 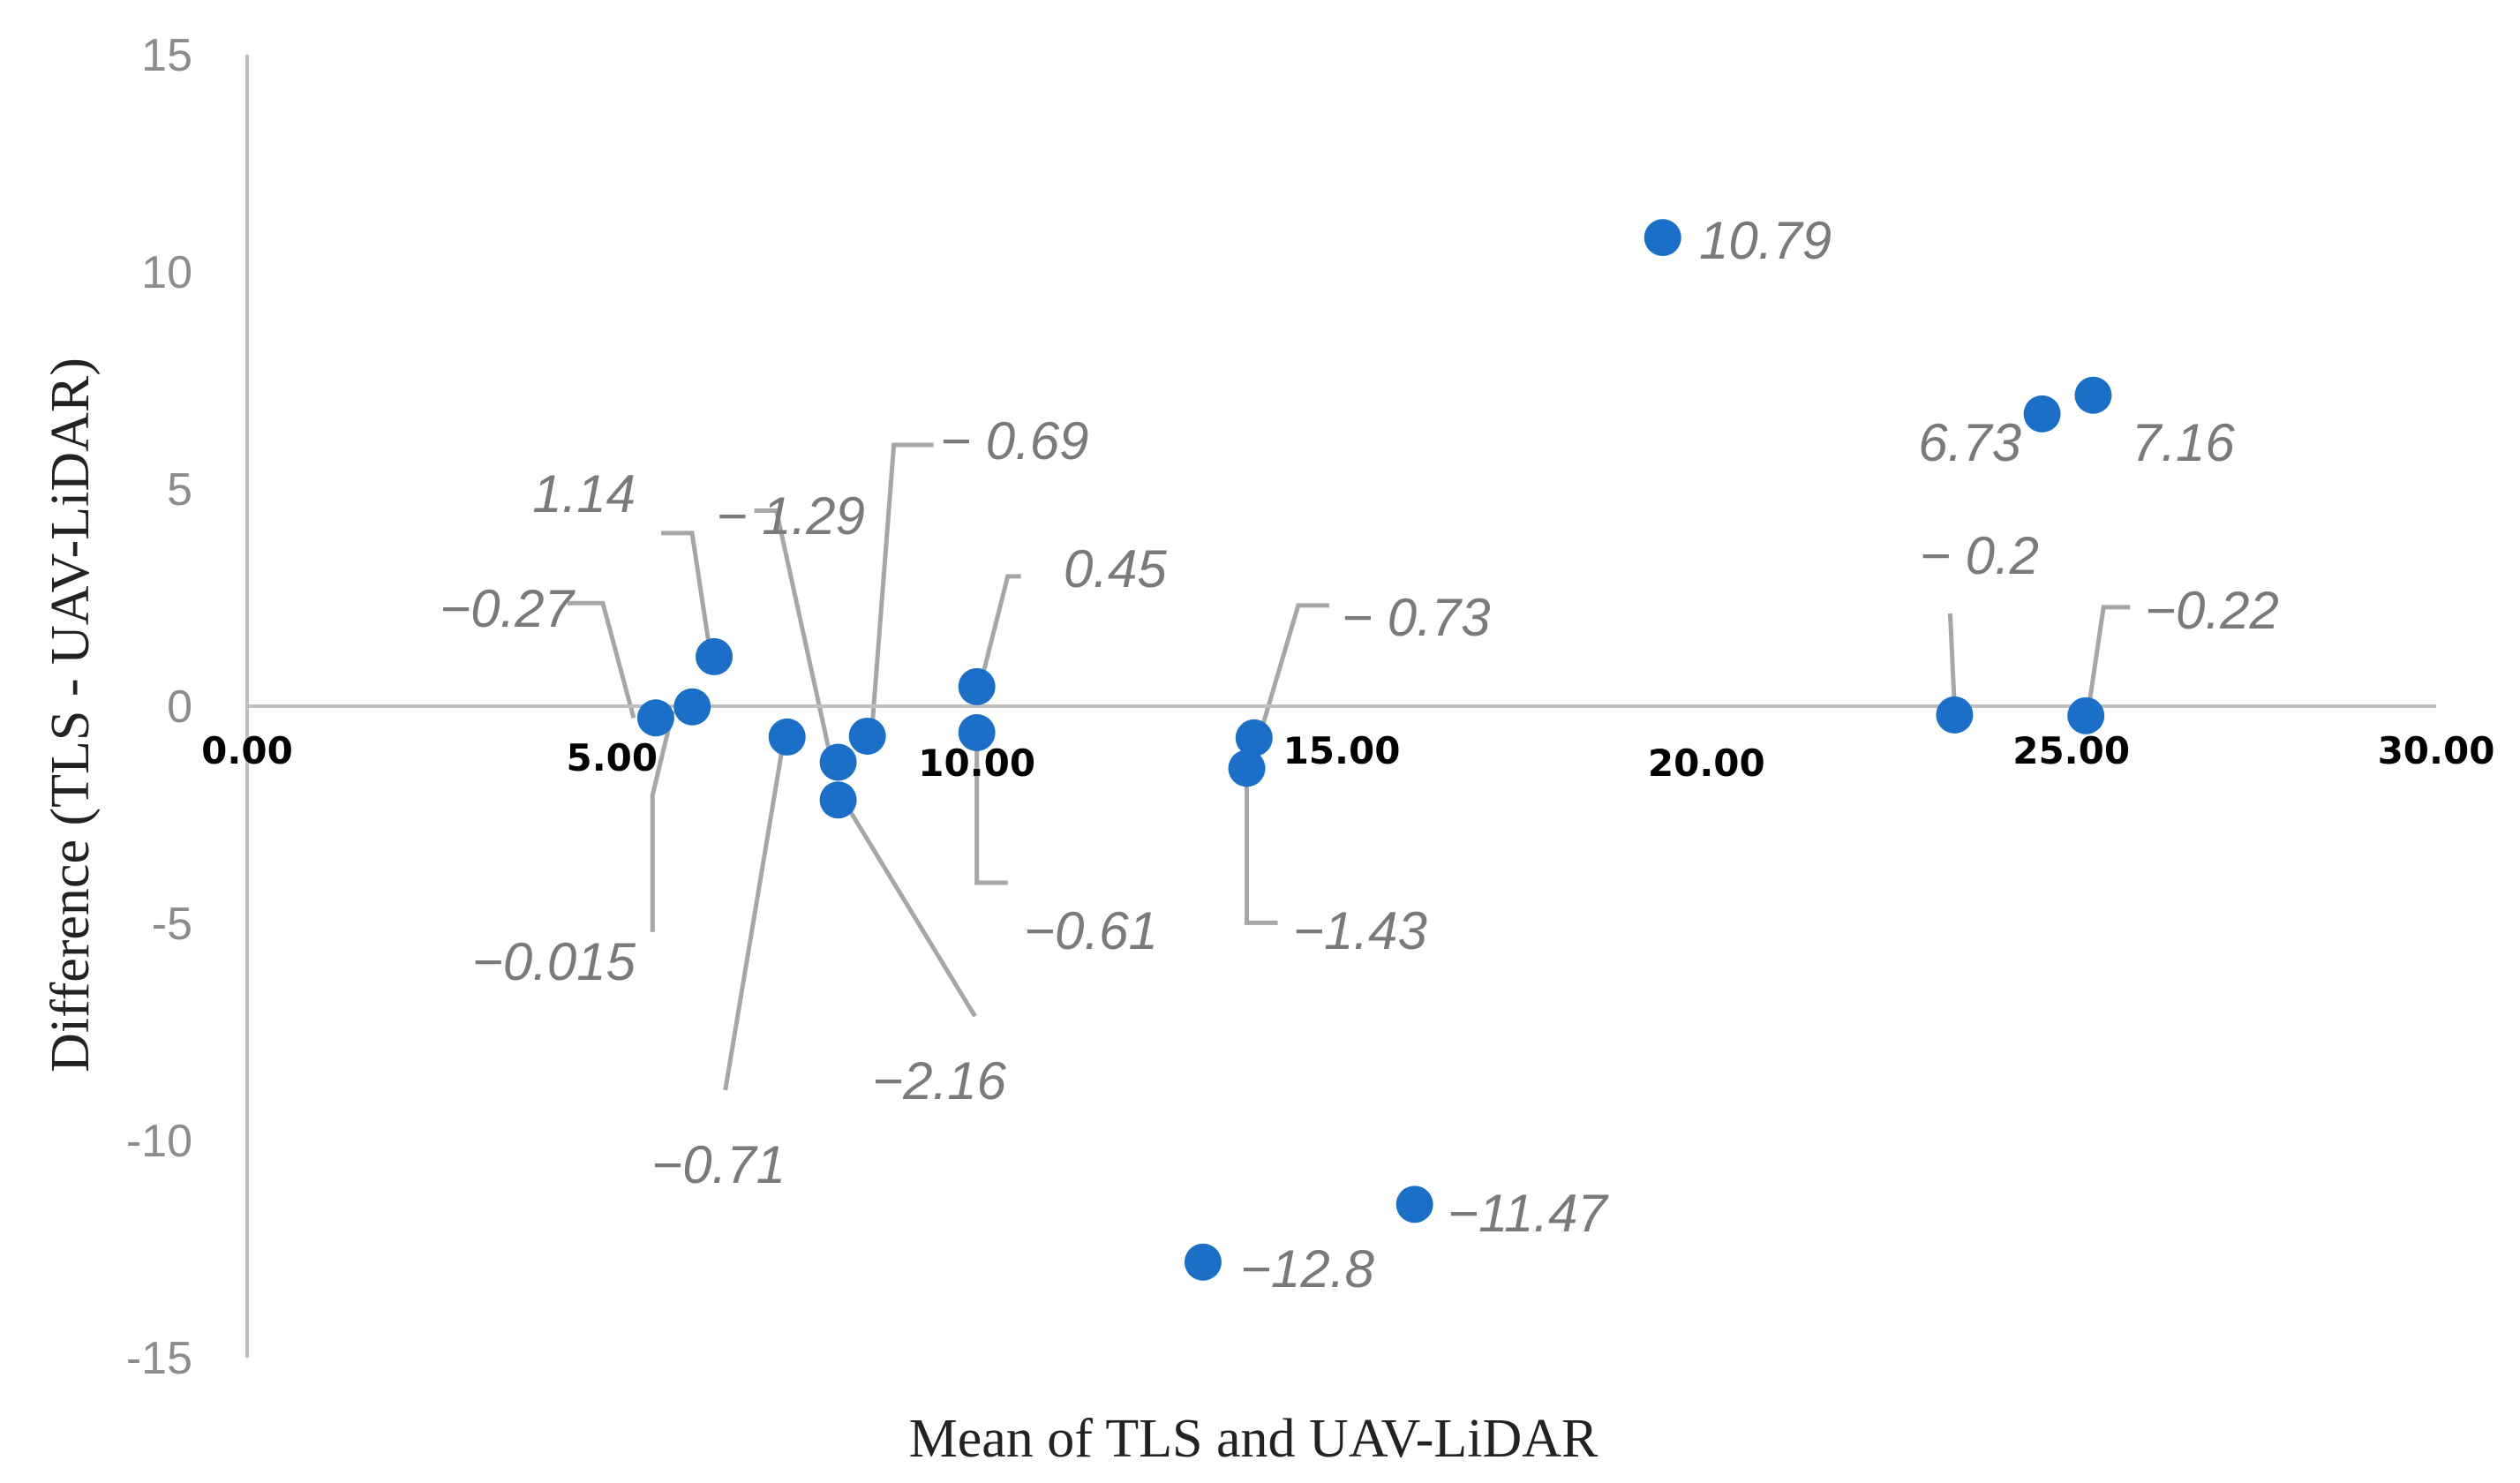 I want to click on data-label: − 0.69, so click(x=1014, y=440).